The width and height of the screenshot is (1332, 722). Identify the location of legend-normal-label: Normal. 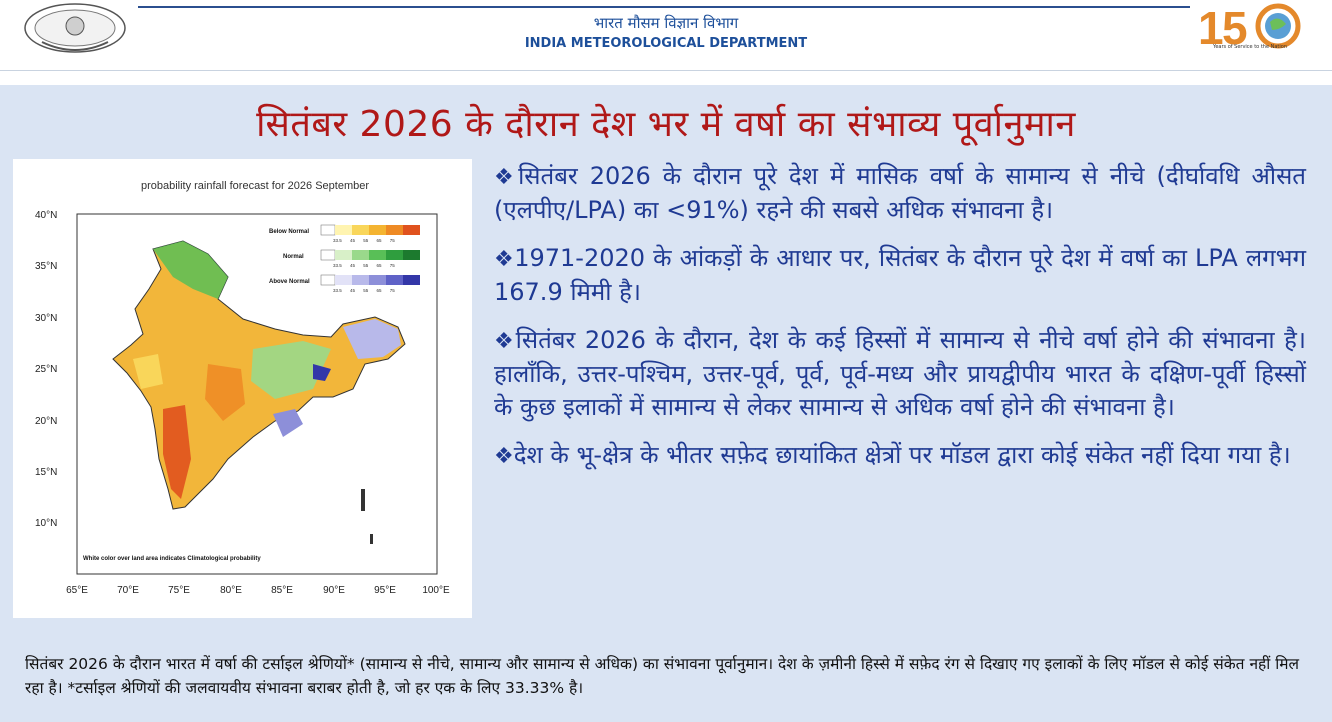
(293, 257).